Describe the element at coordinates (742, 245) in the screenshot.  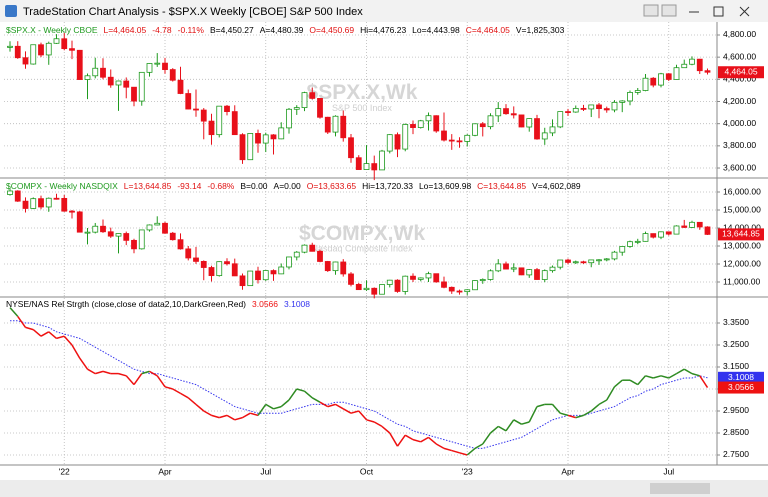
I see `y-tick-label: 13,000.00` at that location.